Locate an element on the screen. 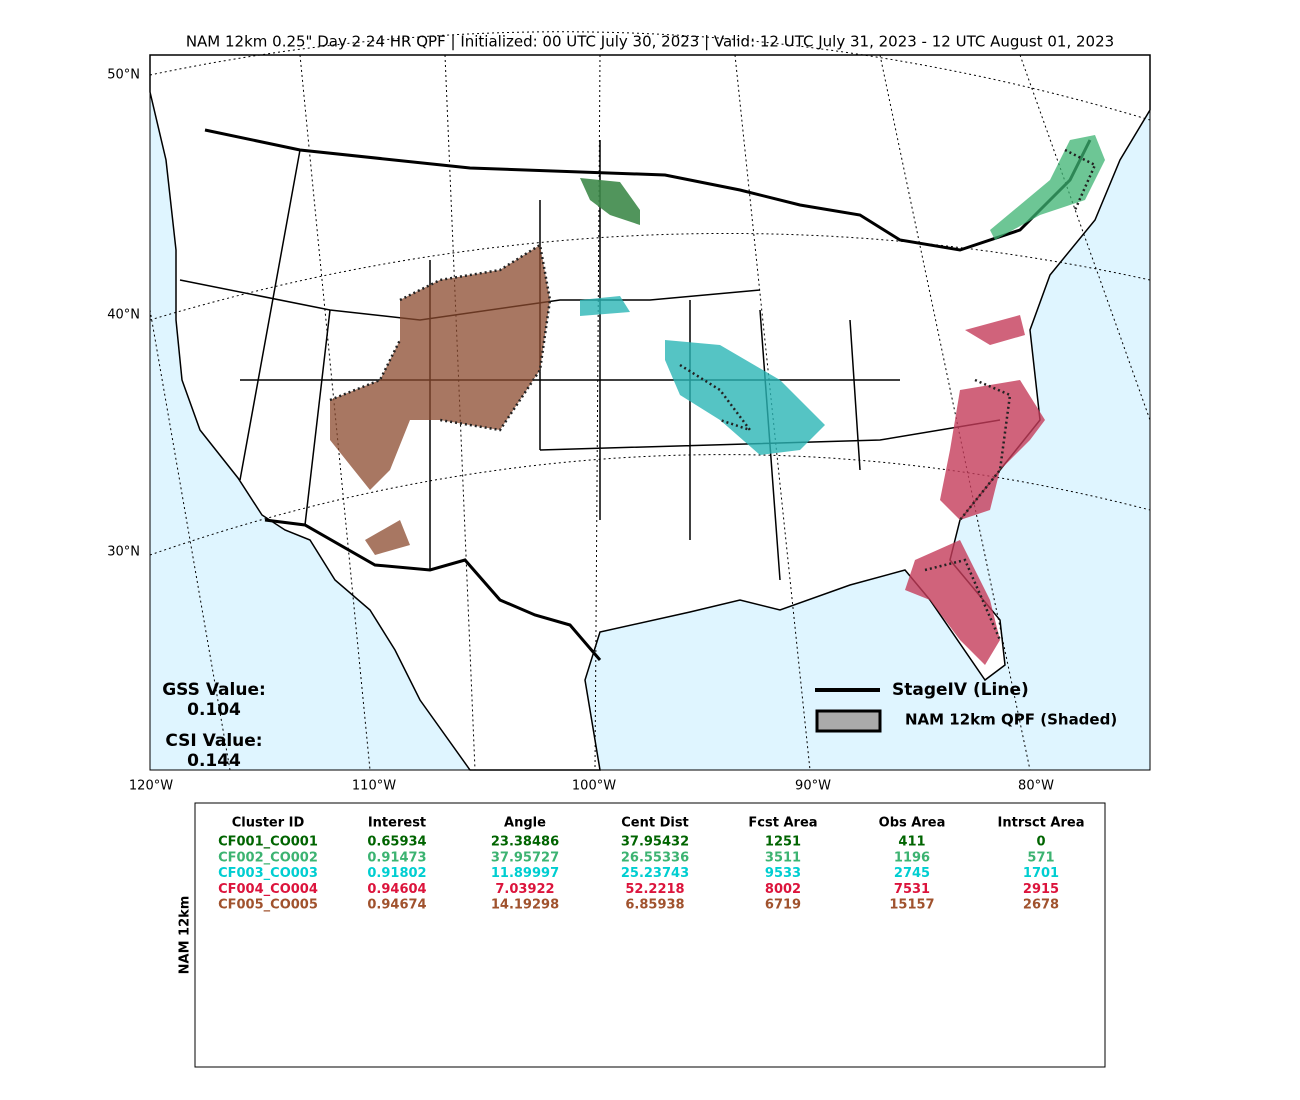 Image resolution: width=1300 pixels, height=1100 pixels. table-cell: 0.91473 is located at coordinates (396, 857).